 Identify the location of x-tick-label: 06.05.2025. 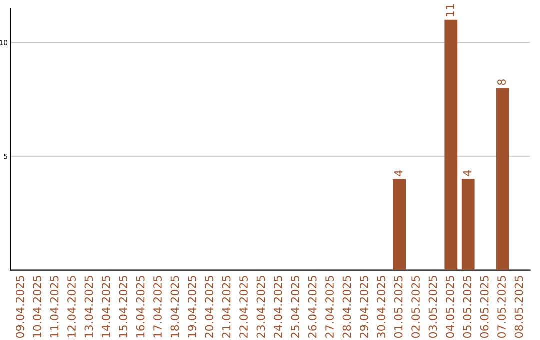
(484, 307).